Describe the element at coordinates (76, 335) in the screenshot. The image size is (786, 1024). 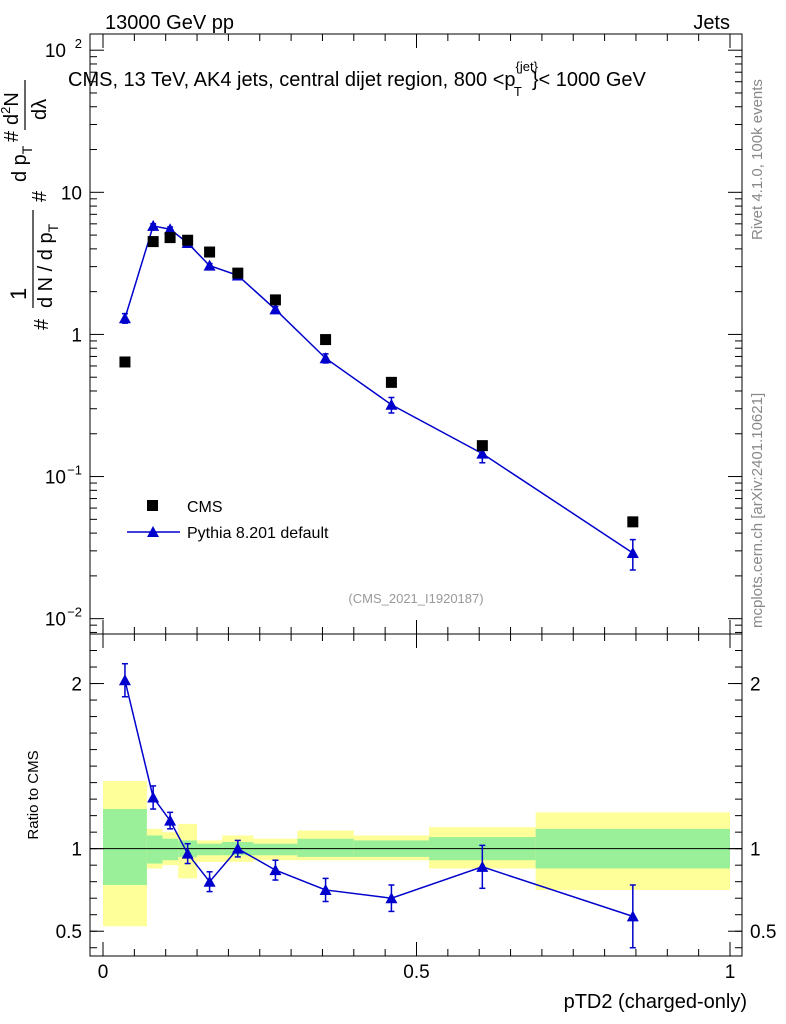
I see `y-tick-label: 1` at that location.